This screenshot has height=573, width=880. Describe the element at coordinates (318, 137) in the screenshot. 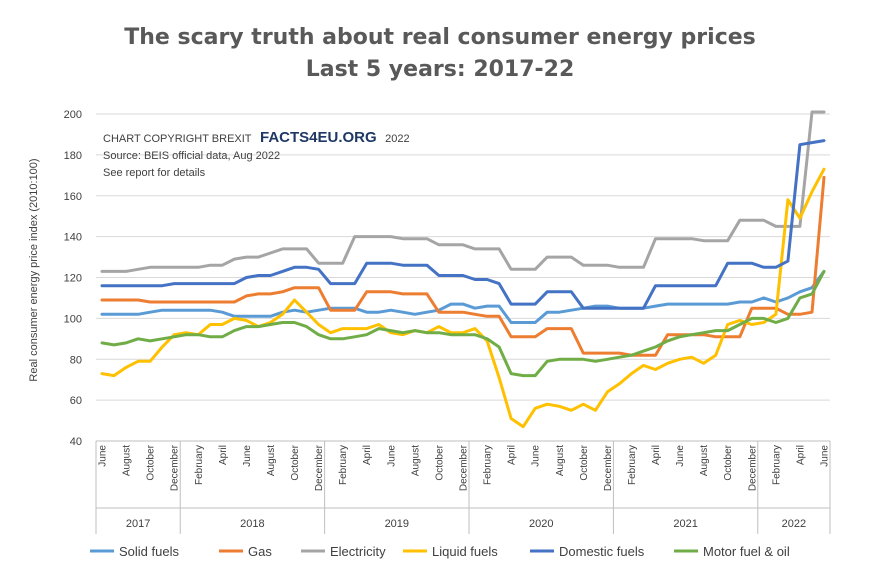

I see `annotation-brand: FACTS4EU.ORG` at that location.